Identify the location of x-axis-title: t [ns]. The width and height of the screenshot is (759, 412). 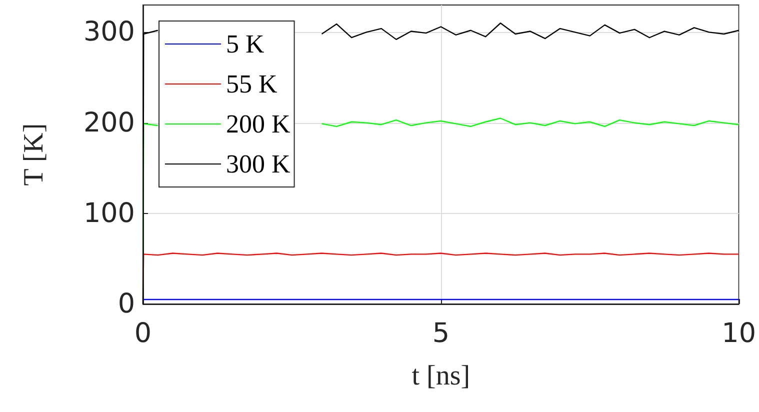
(441, 376).